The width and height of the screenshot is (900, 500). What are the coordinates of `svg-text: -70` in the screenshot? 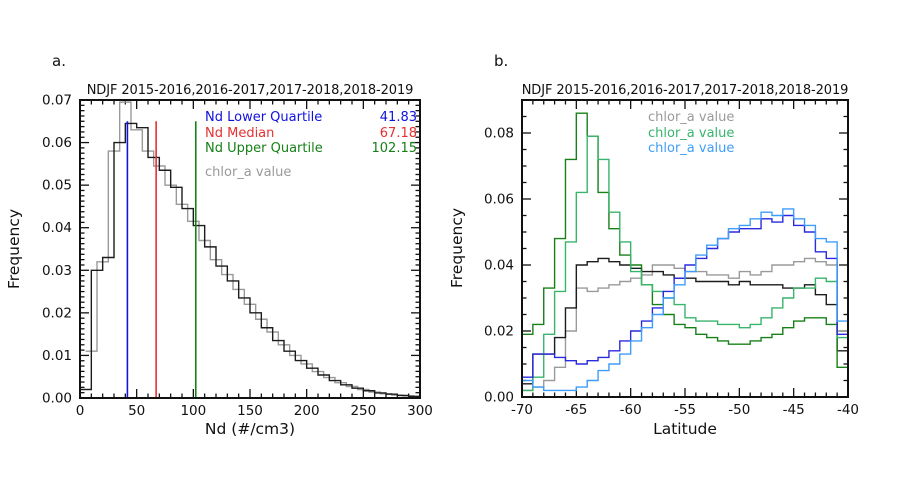 It's located at (522, 410).